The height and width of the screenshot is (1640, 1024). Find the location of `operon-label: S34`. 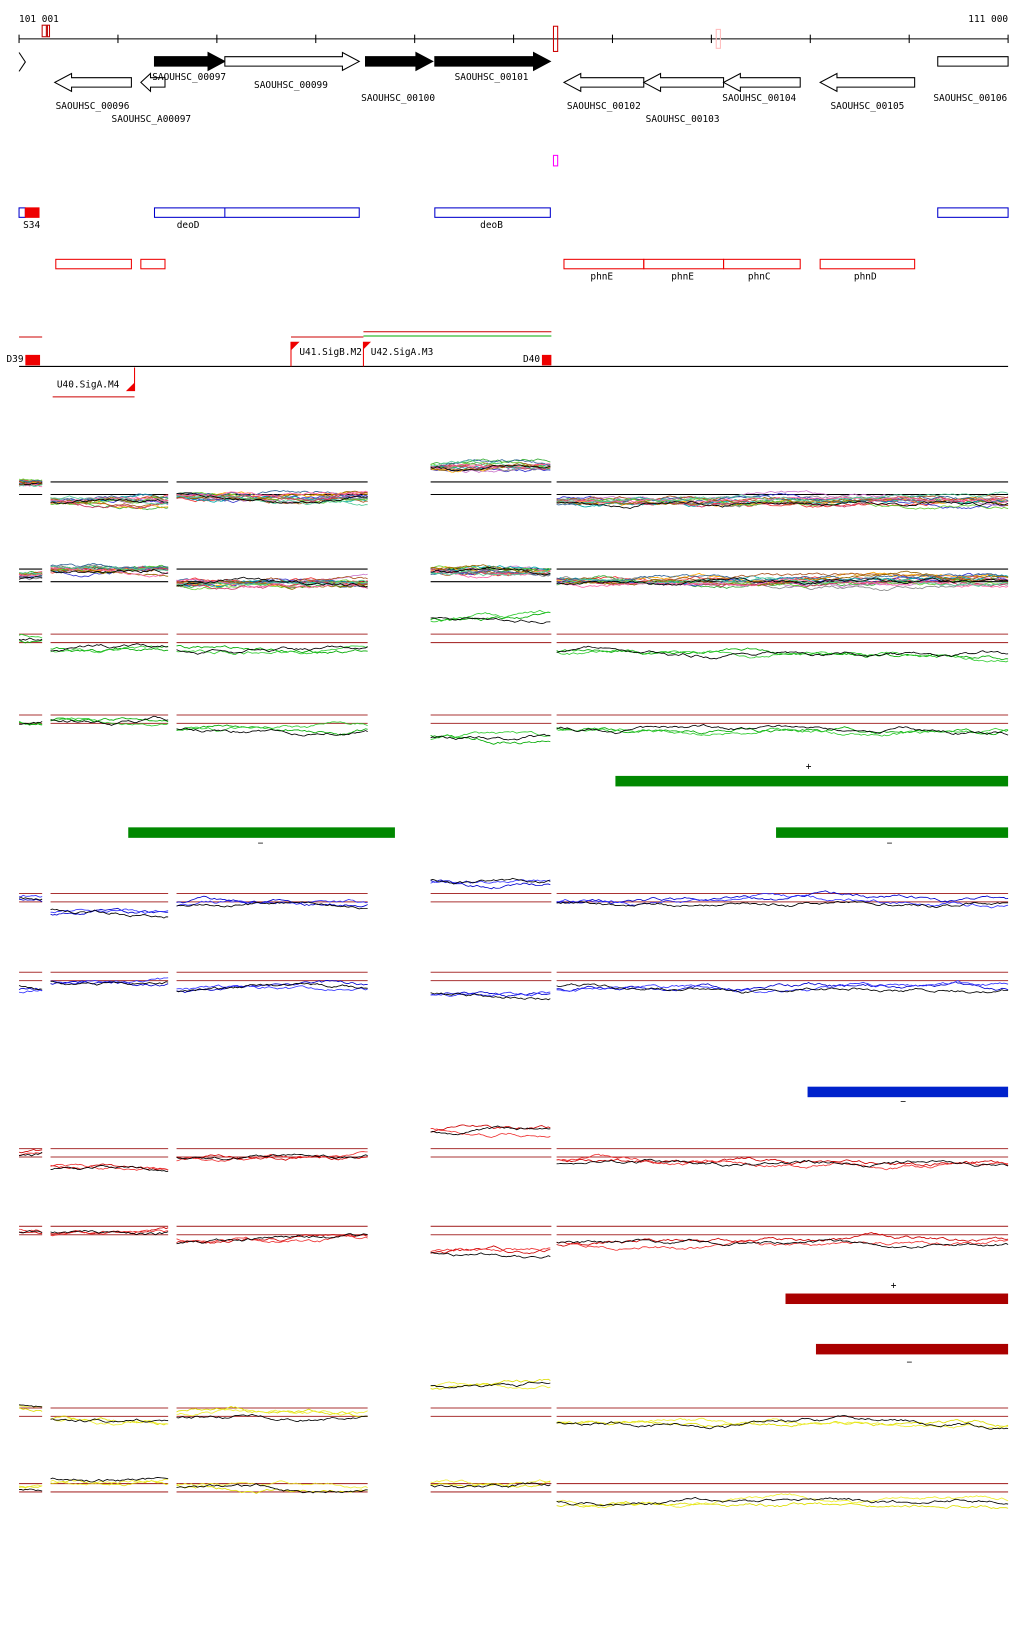

operon-label: S34 is located at coordinates (31, 225).